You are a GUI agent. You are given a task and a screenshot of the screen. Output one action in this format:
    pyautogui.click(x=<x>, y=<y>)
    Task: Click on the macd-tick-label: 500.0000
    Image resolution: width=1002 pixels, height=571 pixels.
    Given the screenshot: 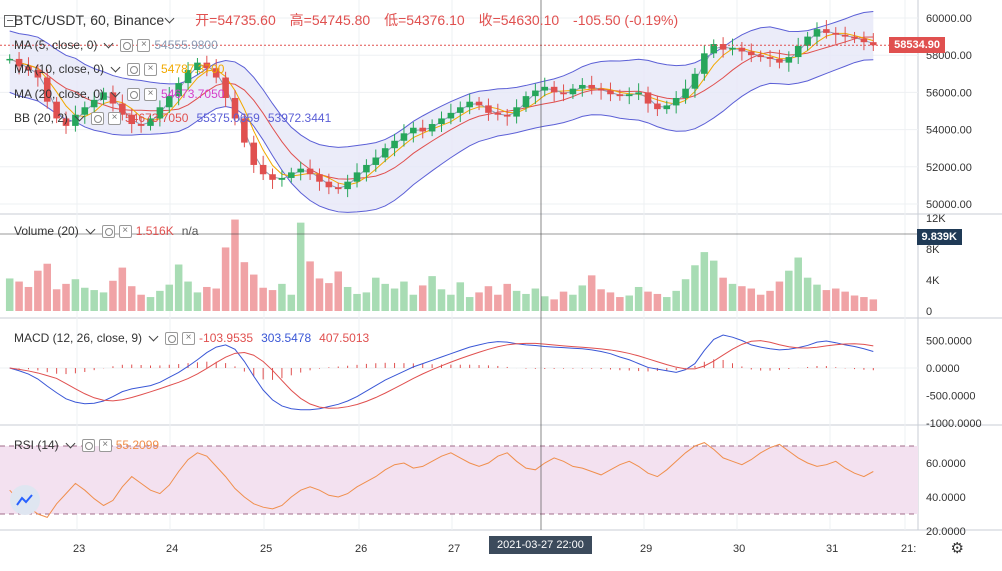 What is the action you would take?
    pyautogui.click(x=949, y=342)
    